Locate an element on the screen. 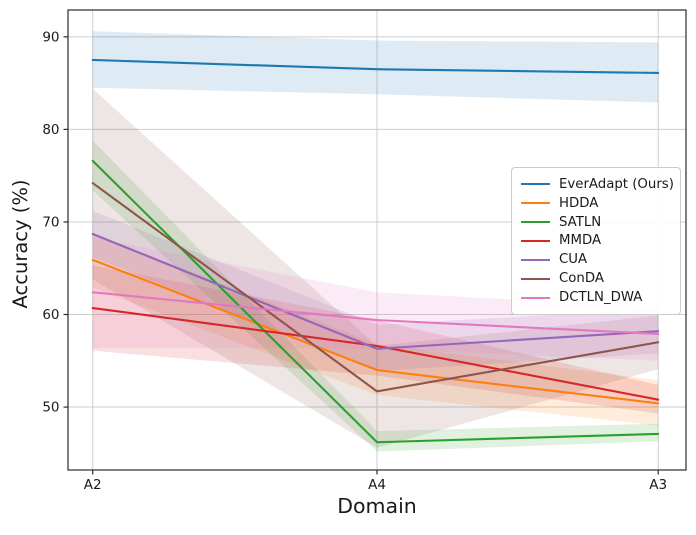  legend-label: ConDA is located at coordinates (581, 279).